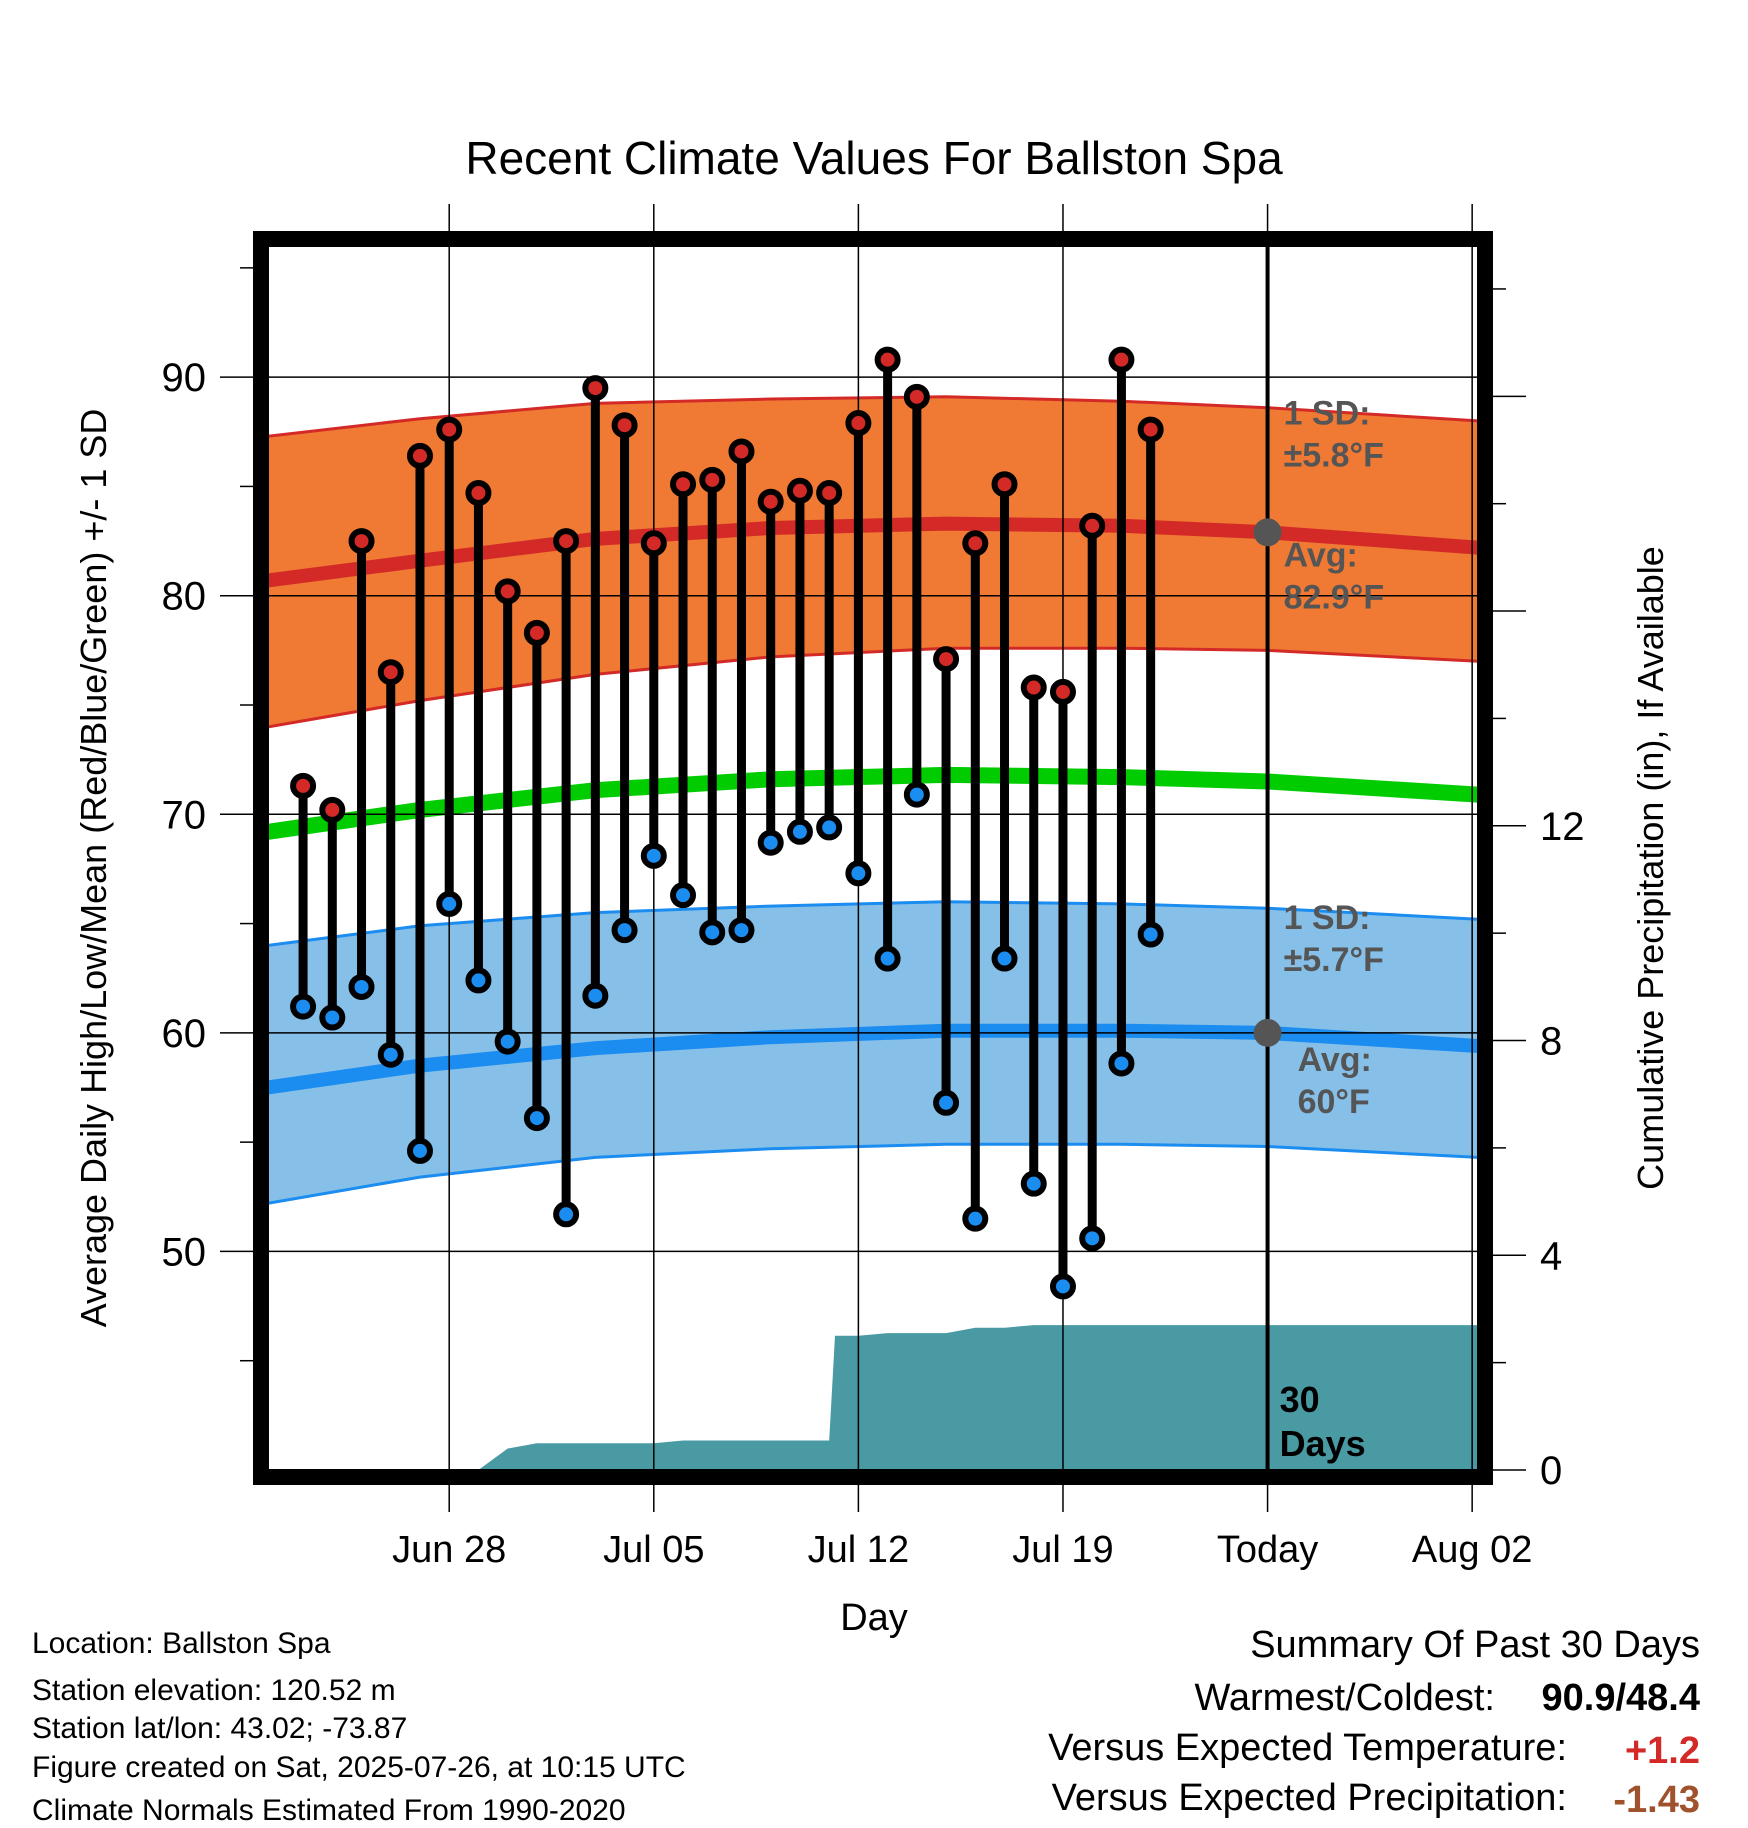 The height and width of the screenshot is (1828, 1748). Describe the element at coordinates (1307, 1748) in the screenshot. I see `summary-temp-label: Versus Expected Temperature:` at that location.